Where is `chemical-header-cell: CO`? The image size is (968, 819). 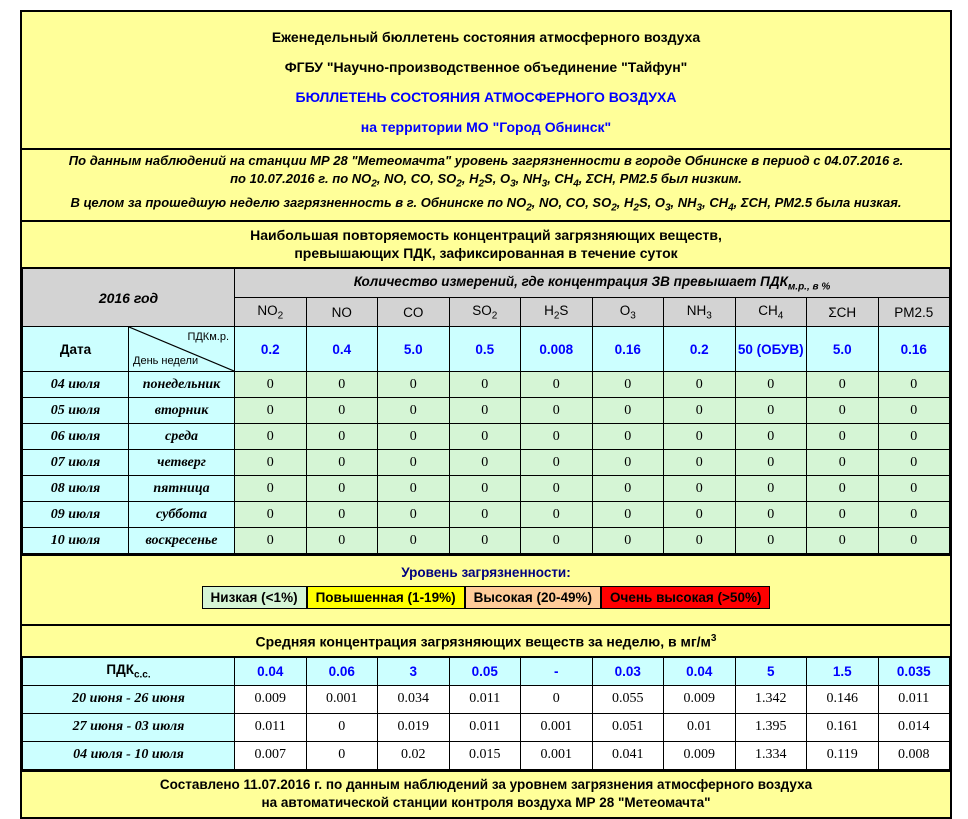
chemical-header-cell: CO is located at coordinates (413, 312).